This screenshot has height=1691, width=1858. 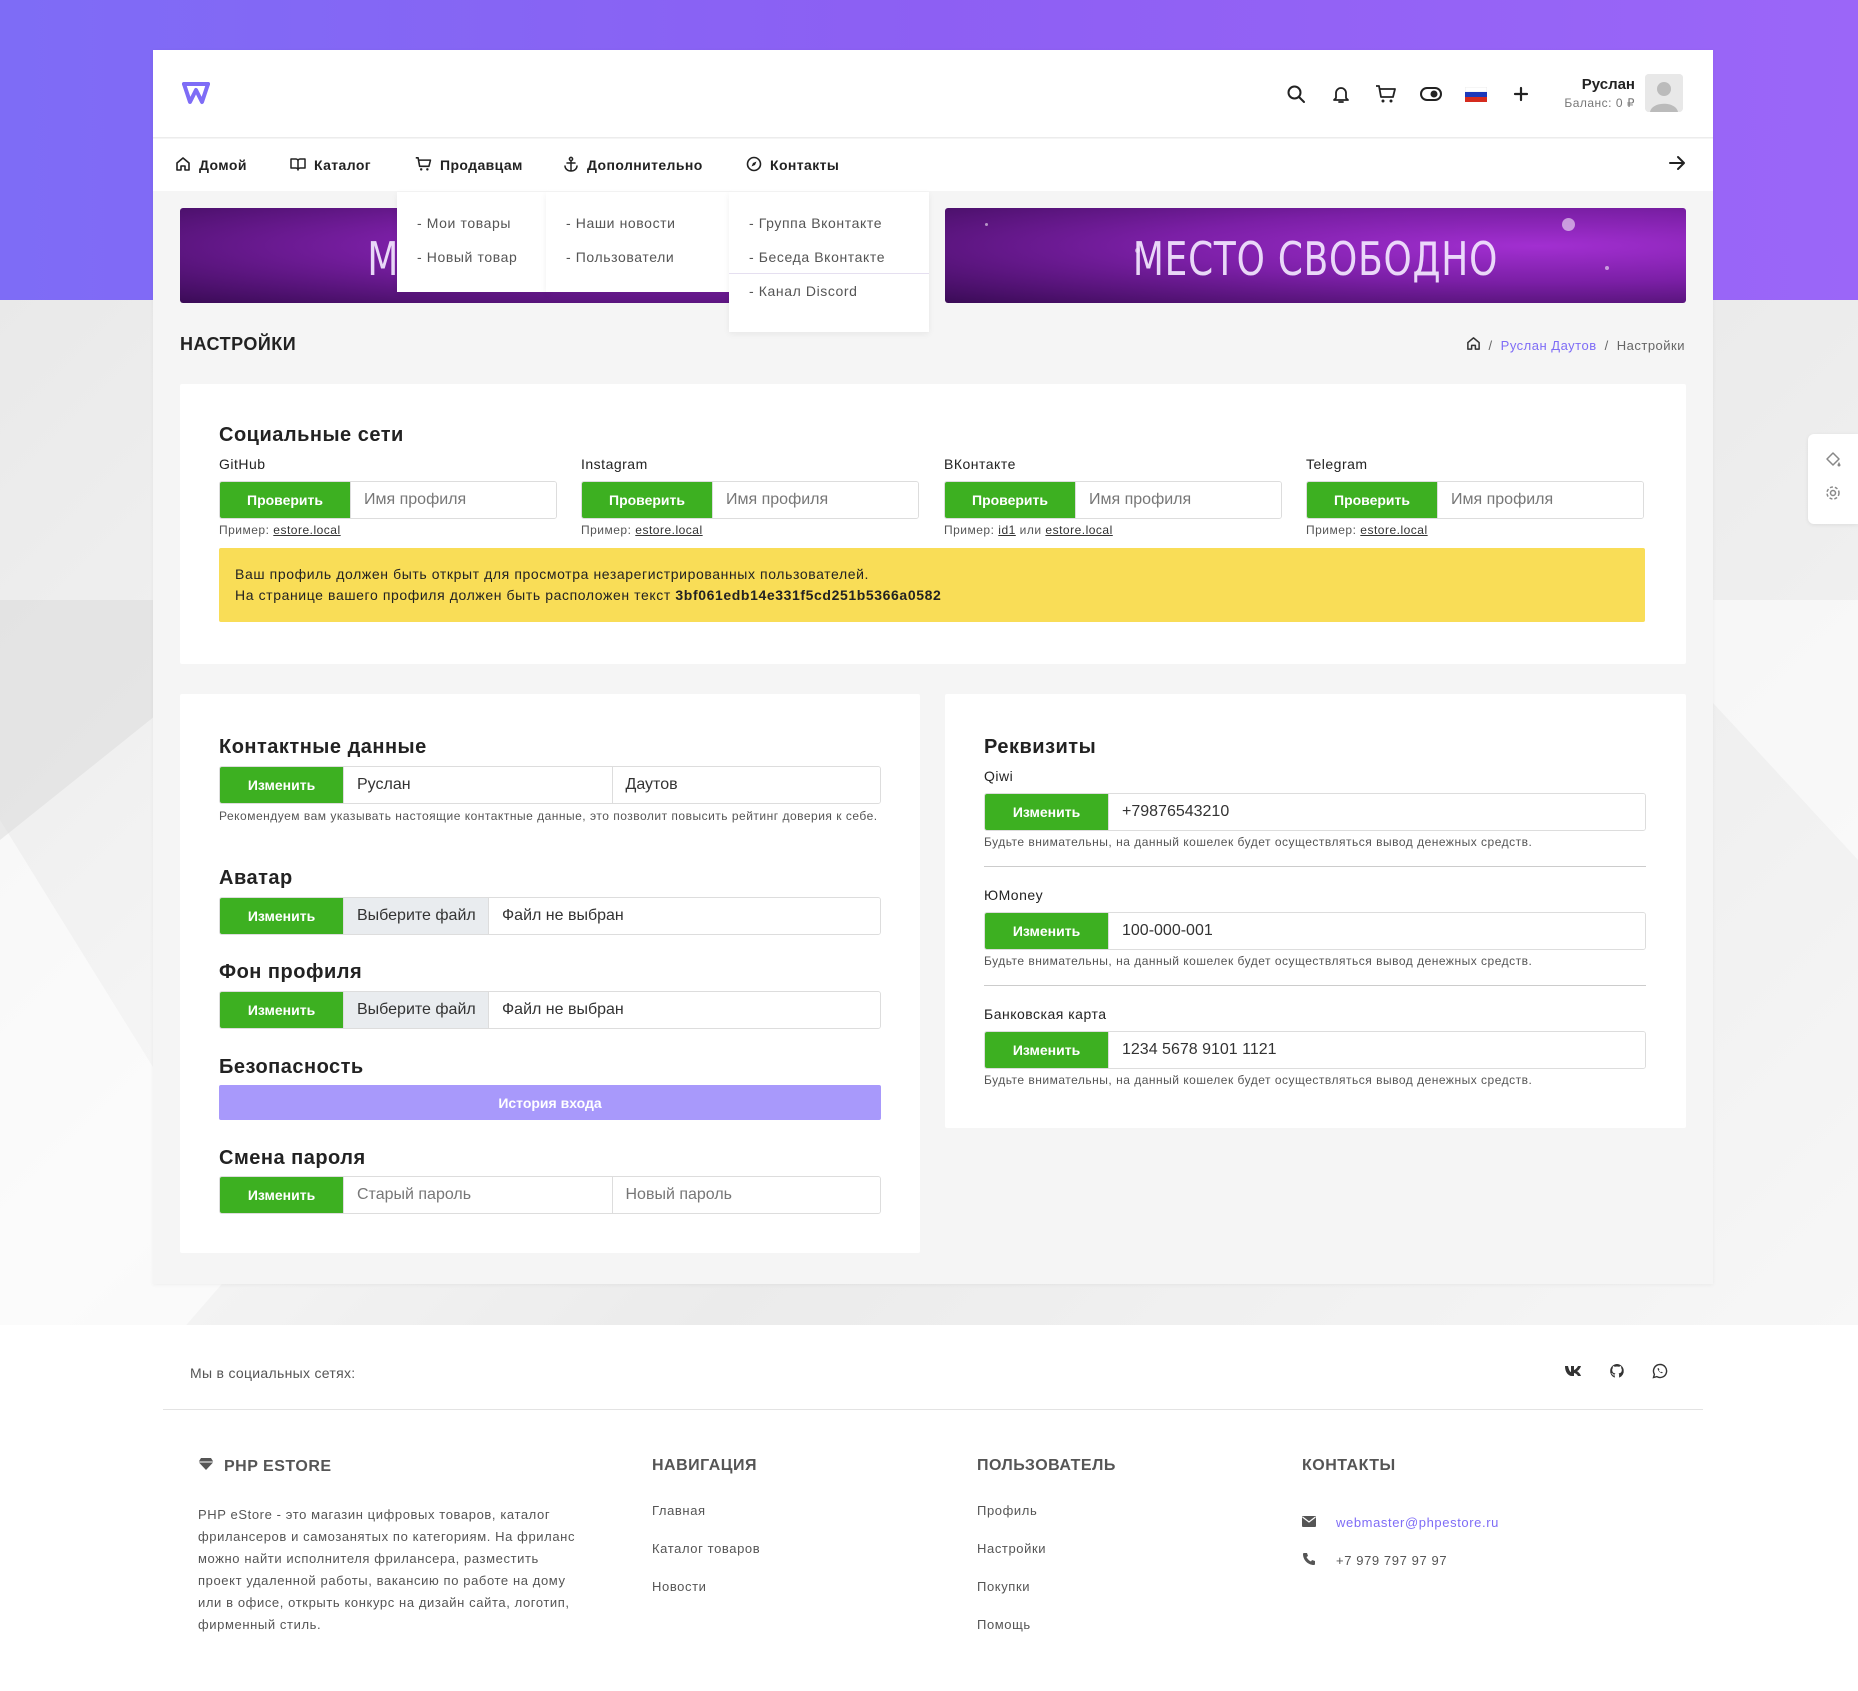 What do you see at coordinates (745, 1195) in the screenshot?
I see `new-password-input: Новый пароль` at bounding box center [745, 1195].